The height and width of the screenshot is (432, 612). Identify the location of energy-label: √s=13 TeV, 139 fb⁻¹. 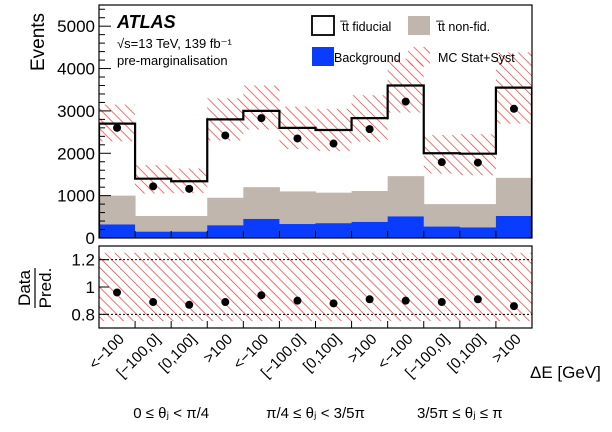
(175, 43).